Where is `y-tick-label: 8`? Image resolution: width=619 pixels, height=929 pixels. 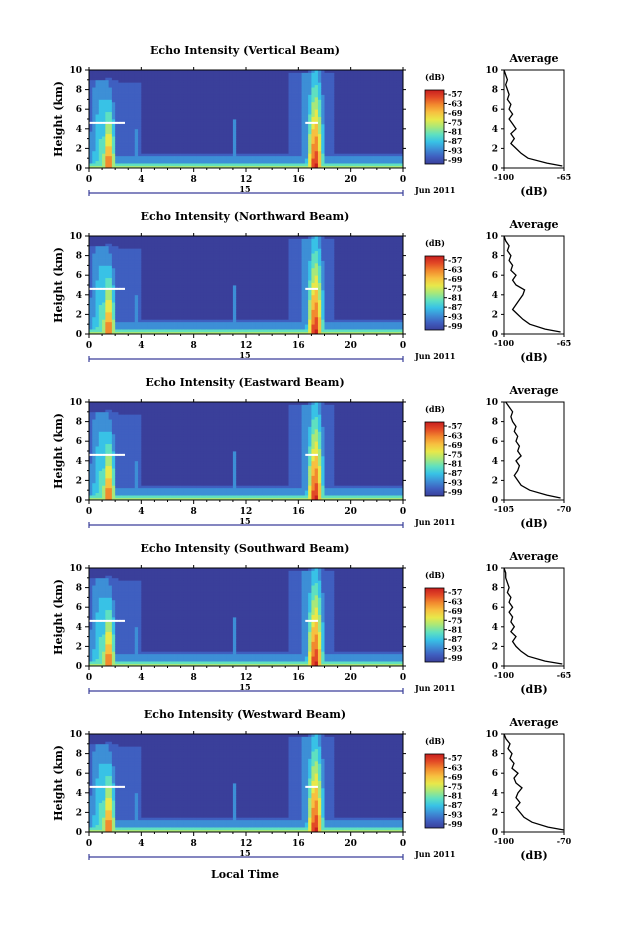
y-tick-label: 8 is located at coordinates (79, 91).